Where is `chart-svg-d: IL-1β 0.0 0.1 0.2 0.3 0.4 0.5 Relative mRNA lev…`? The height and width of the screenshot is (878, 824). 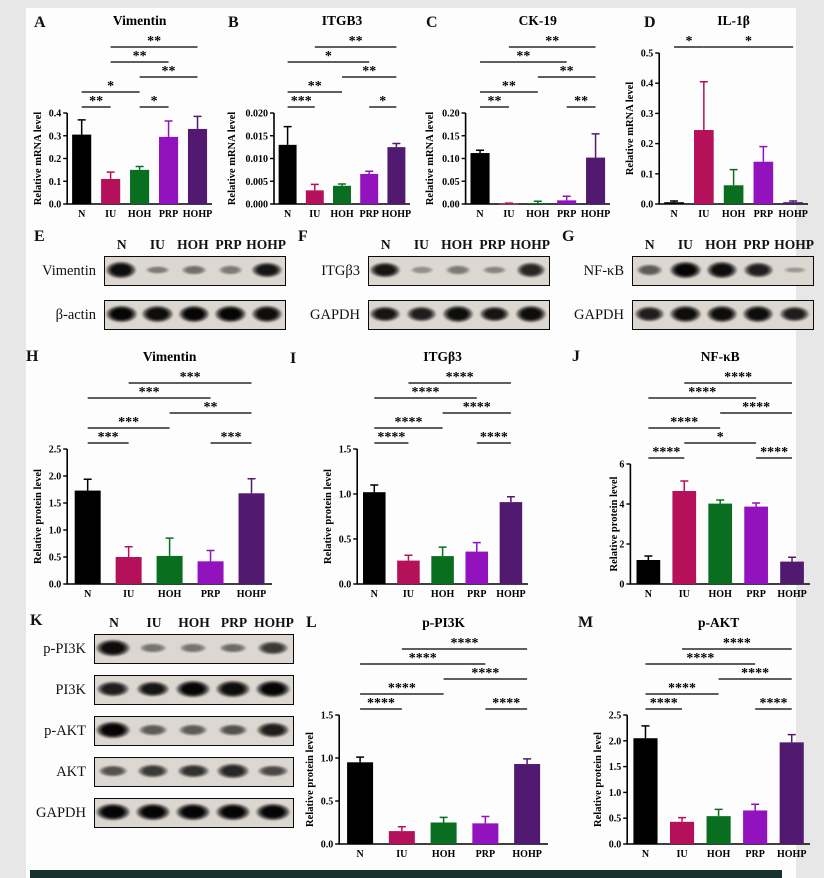
chart-svg-d: IL-1β 0.0 0.1 0.2 0.3 0.4 0.5 Relative mRNA lev… is located at coordinates (716, 116).